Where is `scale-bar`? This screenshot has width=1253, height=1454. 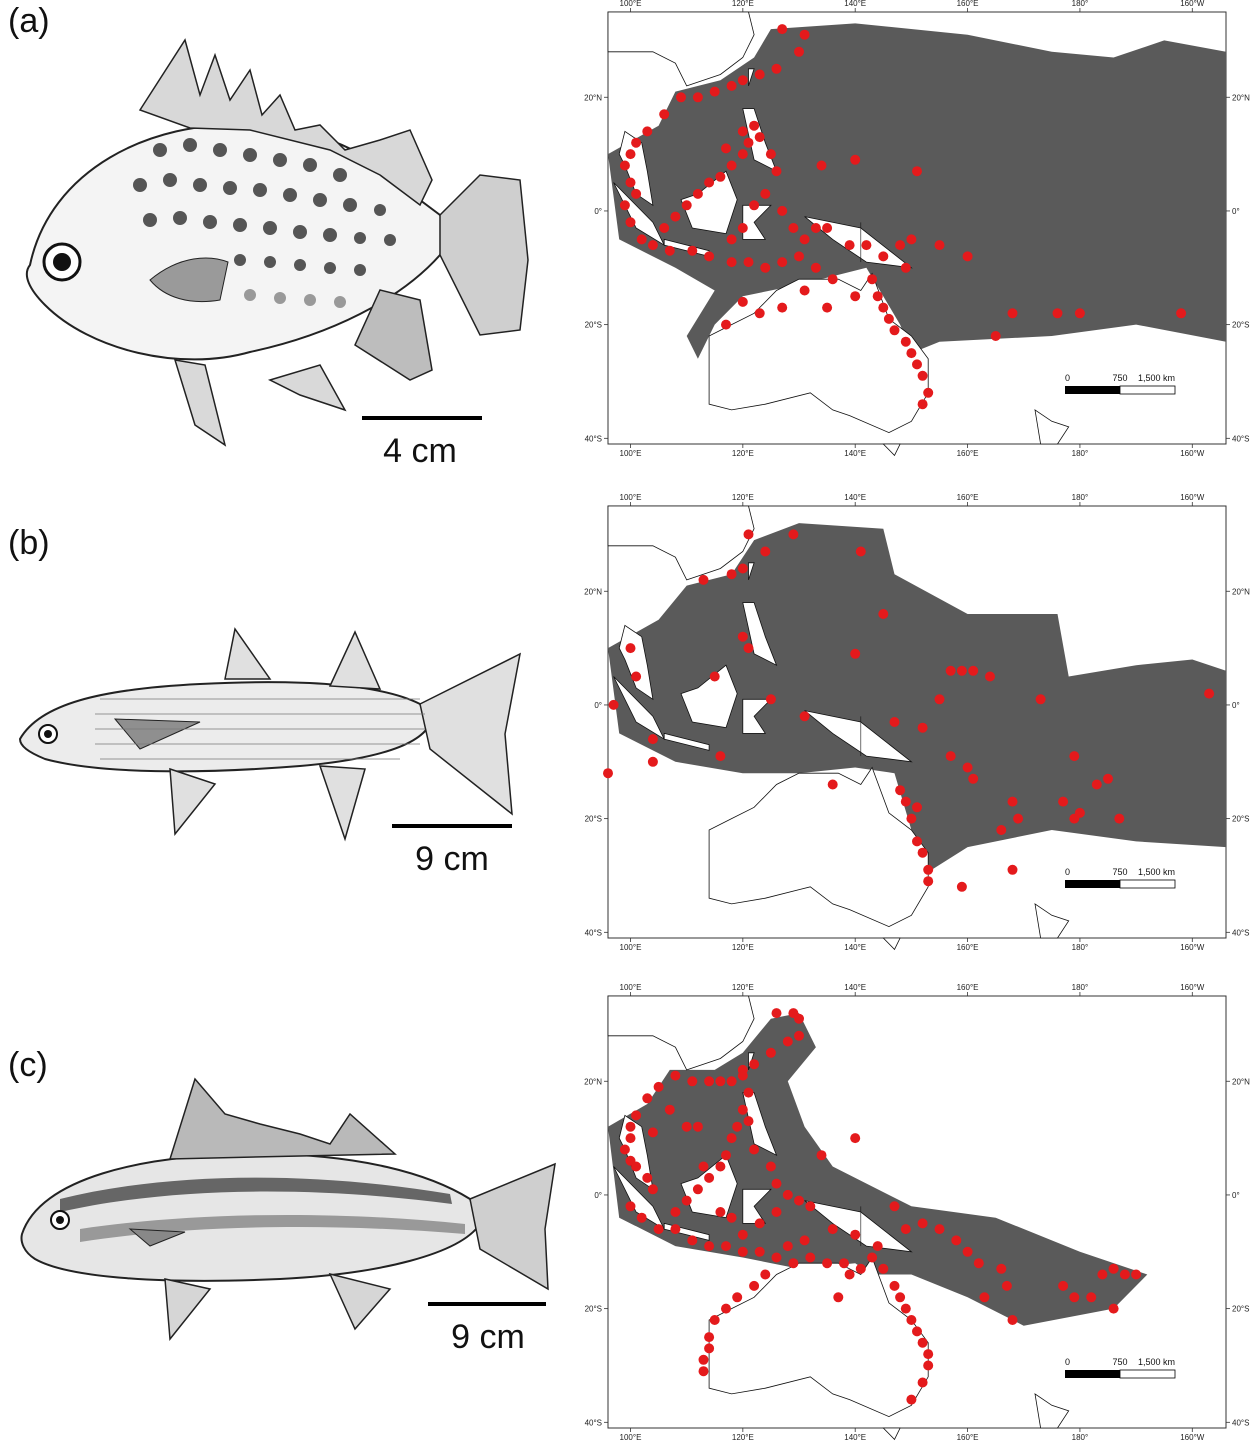
scale-bar is located at coordinates (422, 418).